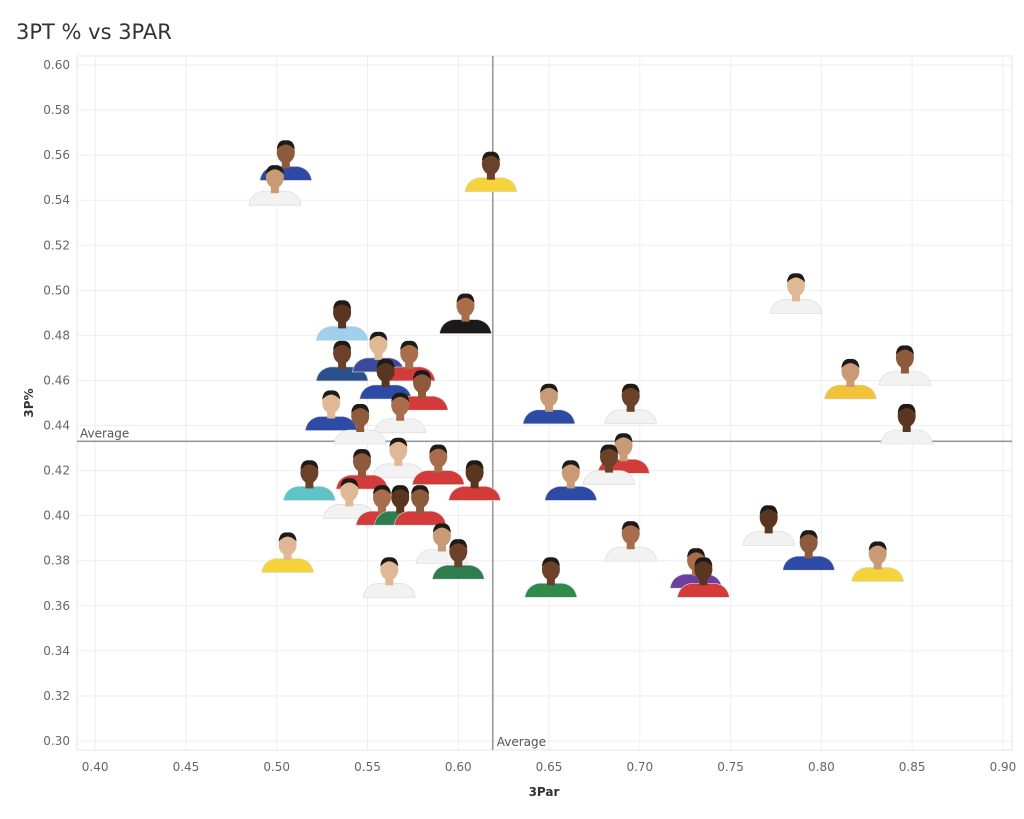 The image size is (1024, 819). Describe the element at coordinates (56, 335) in the screenshot. I see `y-tick-label: 0.48` at that location.